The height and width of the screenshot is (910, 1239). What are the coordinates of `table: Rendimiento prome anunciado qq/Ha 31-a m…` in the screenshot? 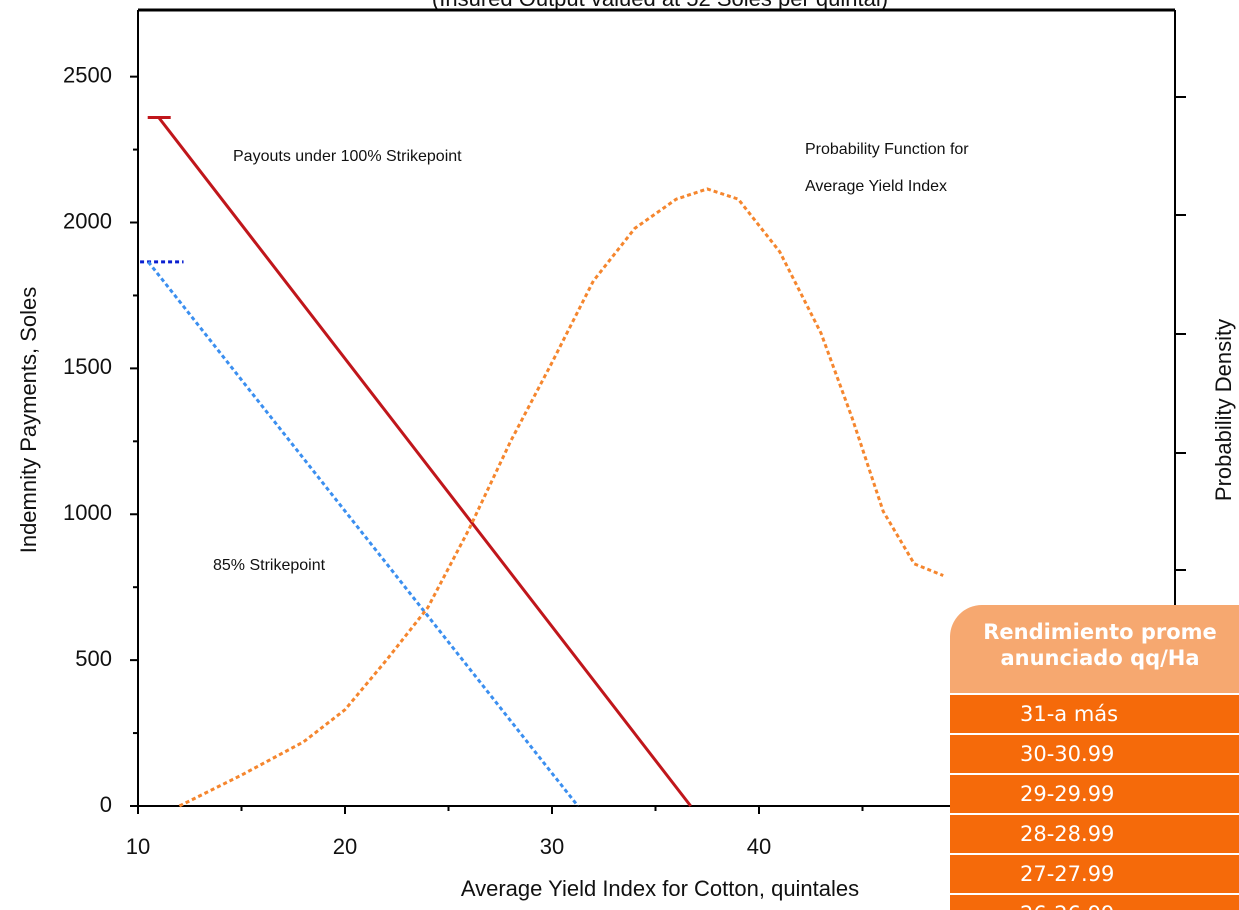 It's located at (1094, 757).